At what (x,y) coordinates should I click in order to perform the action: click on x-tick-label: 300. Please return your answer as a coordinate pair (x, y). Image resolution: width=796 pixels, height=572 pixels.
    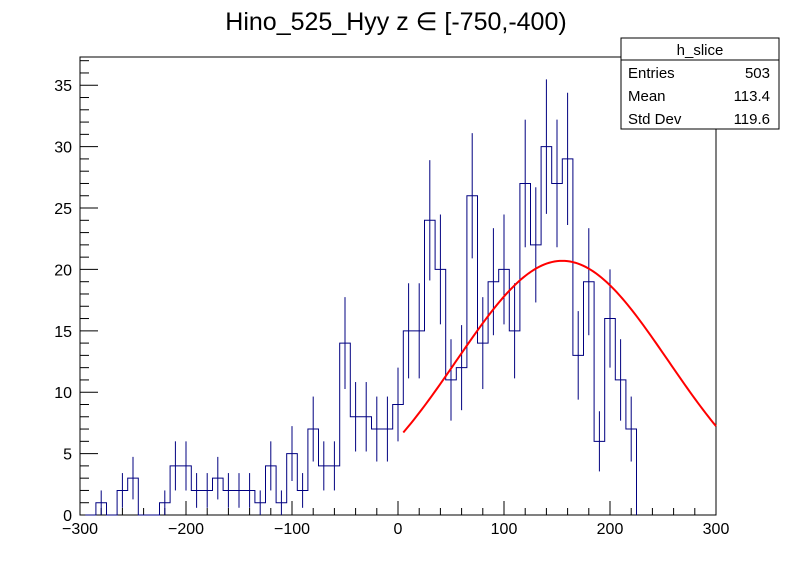
    Looking at the image, I should click on (716, 529).